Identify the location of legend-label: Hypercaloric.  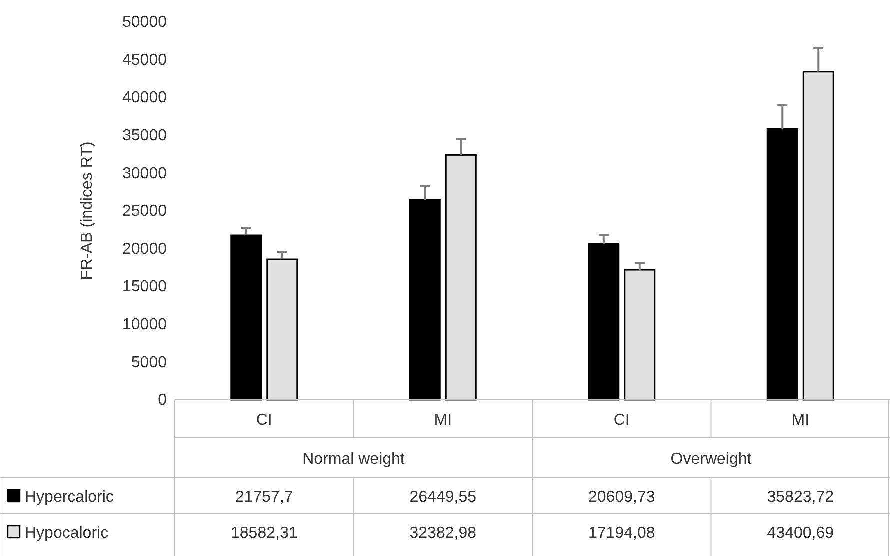
(69, 497).